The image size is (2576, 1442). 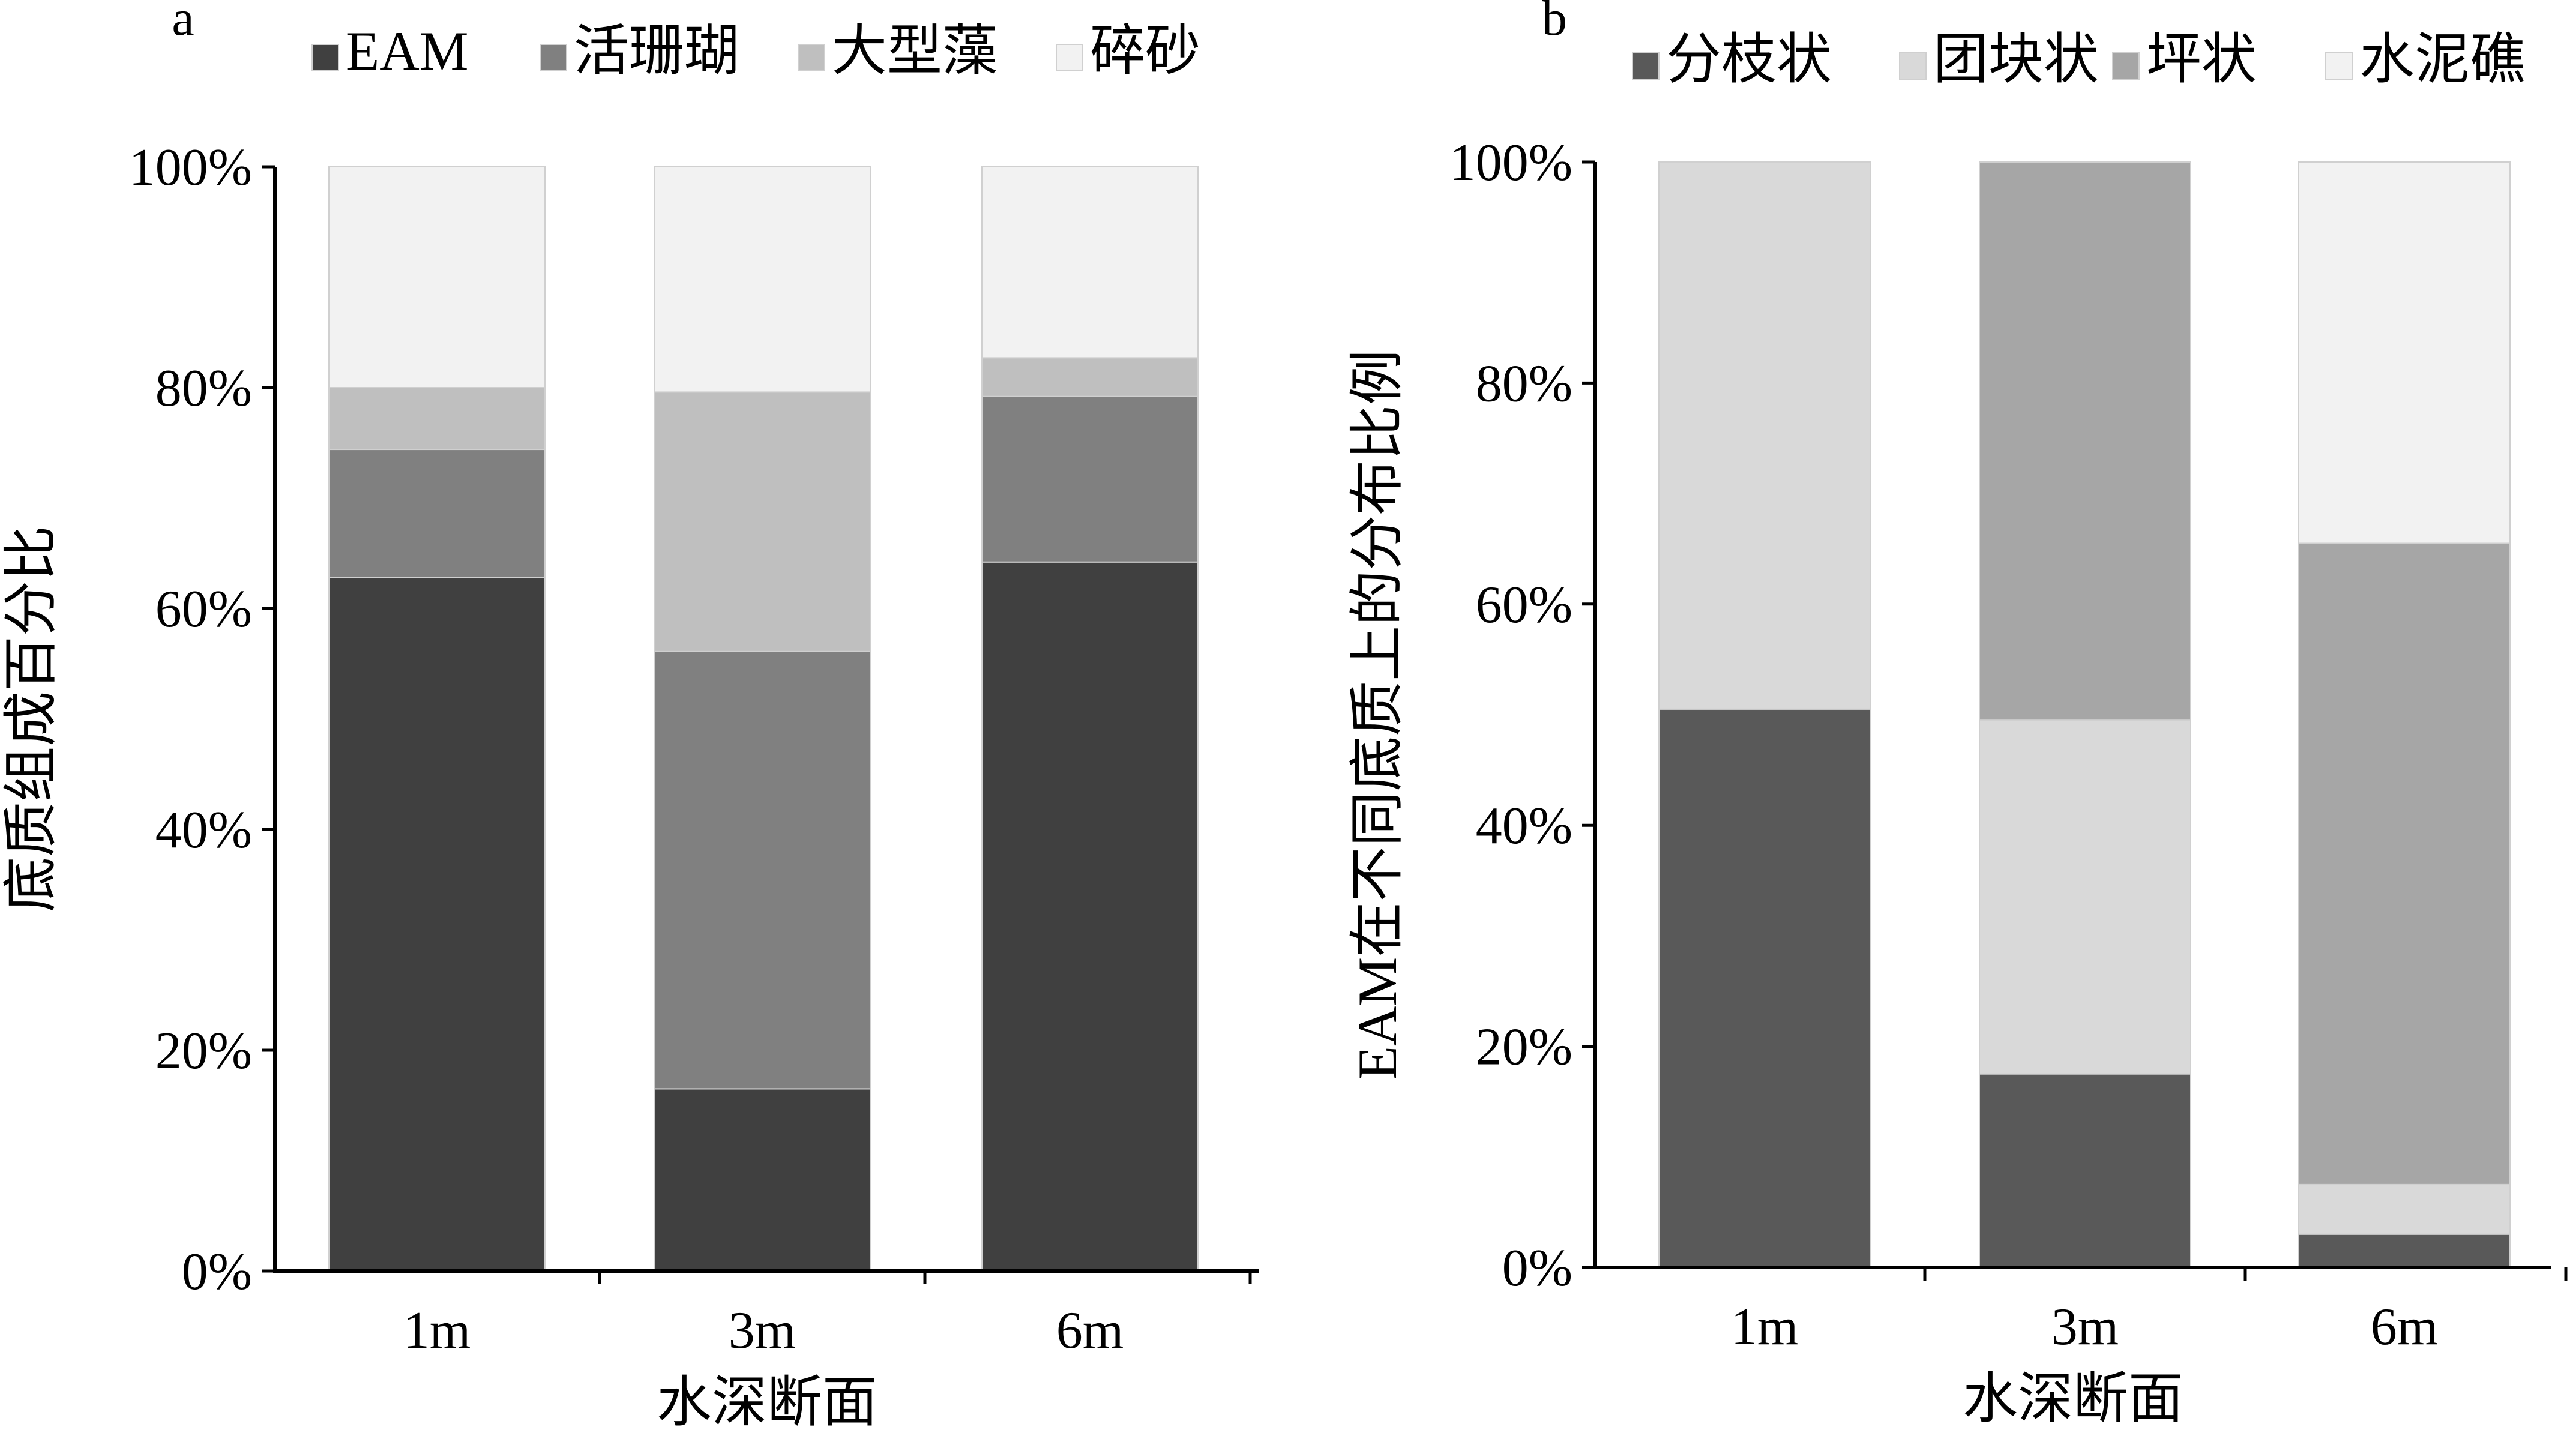 I want to click on legend-label: 分枝状, so click(x=1749, y=59).